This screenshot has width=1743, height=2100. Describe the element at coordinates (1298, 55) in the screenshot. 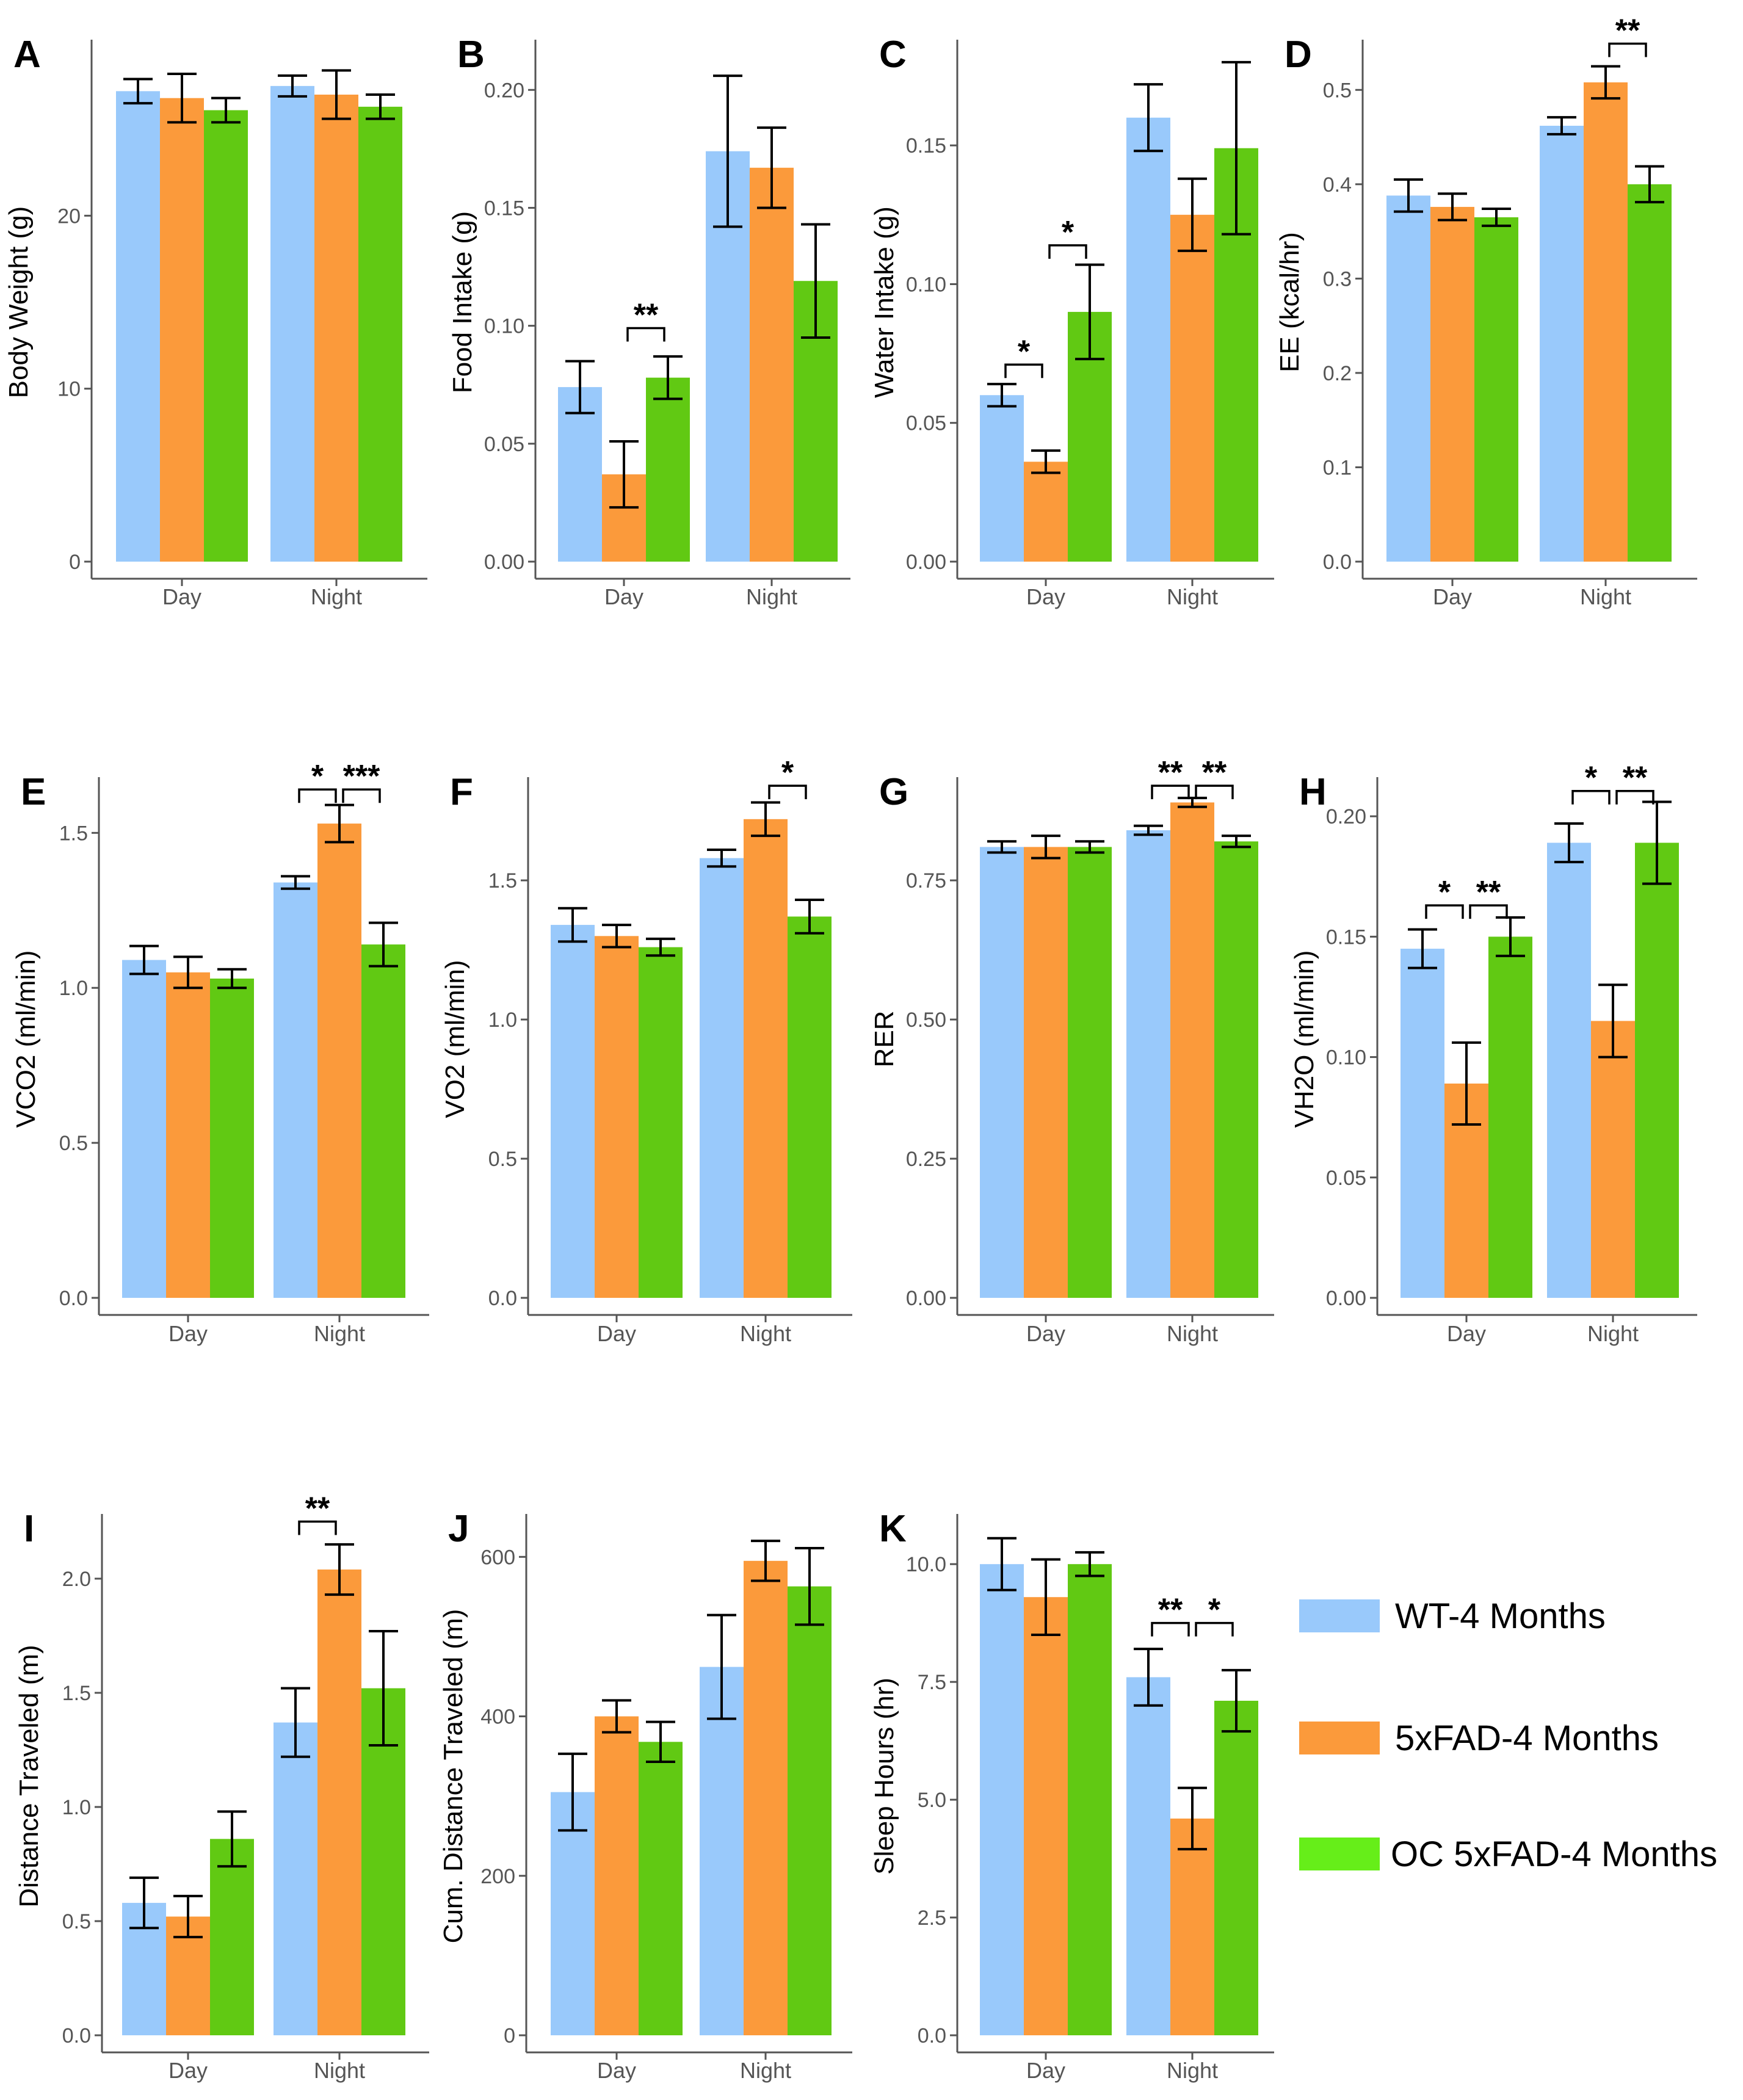

I see `panel-letter: D` at that location.